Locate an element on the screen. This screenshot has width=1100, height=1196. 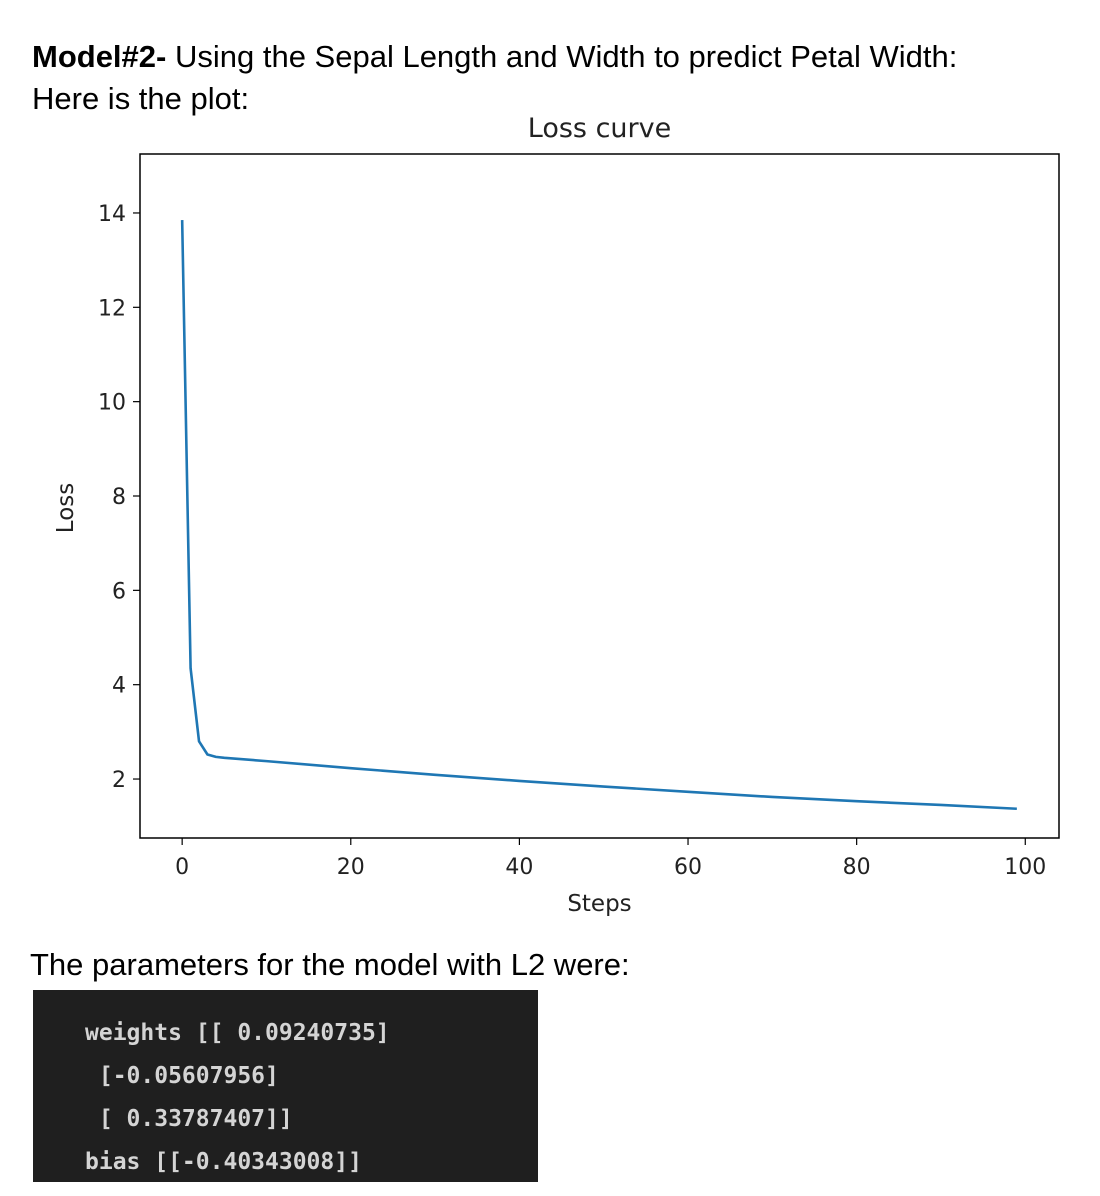
code-line: [-0.05607956] is located at coordinates (182, 1076).